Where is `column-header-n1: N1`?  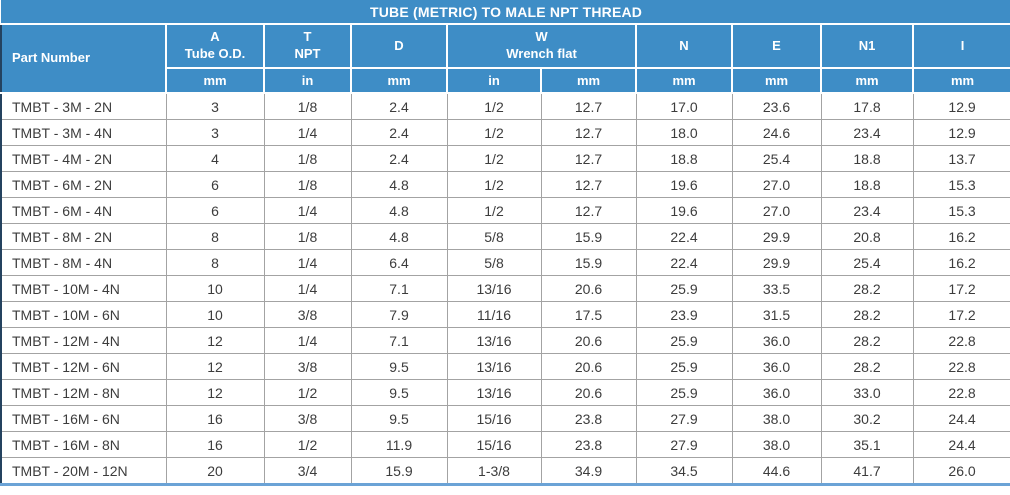
column-header-n1: N1 is located at coordinates (867, 46).